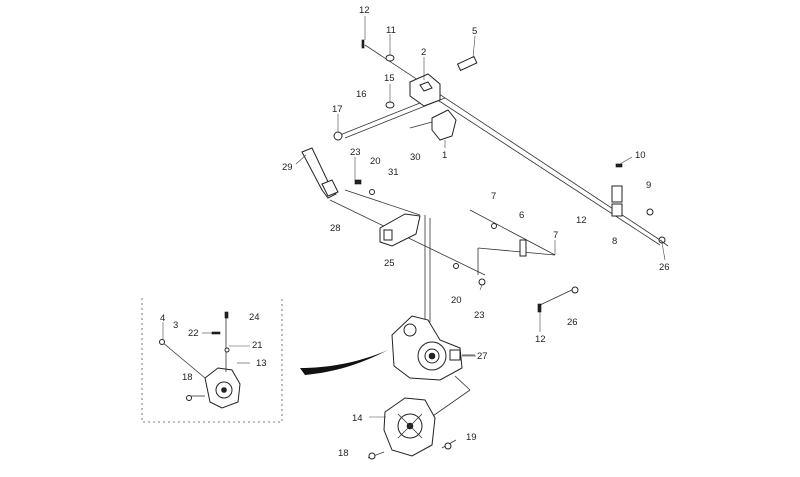 The width and height of the screenshot is (800, 477). What do you see at coordinates (212, 360) in the screenshot?
I see `inset-detail-panel` at bounding box center [212, 360].